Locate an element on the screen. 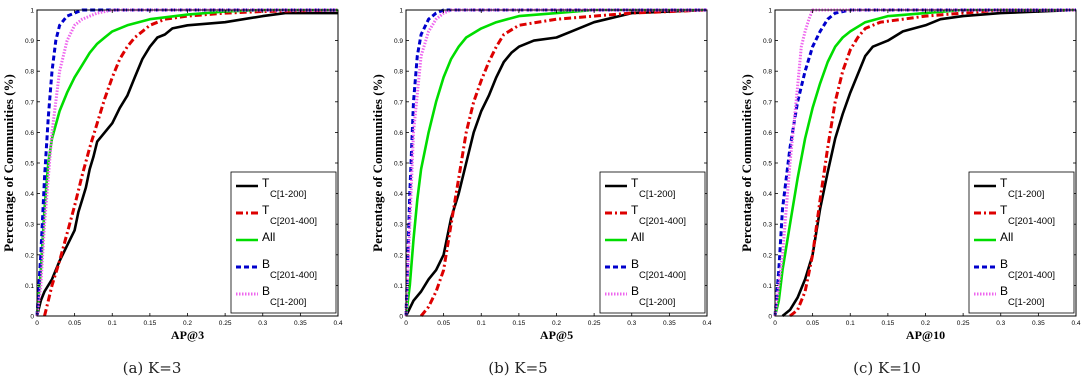 The height and width of the screenshot is (382, 1081). x-axis-label: AP@10 is located at coordinates (925, 335).